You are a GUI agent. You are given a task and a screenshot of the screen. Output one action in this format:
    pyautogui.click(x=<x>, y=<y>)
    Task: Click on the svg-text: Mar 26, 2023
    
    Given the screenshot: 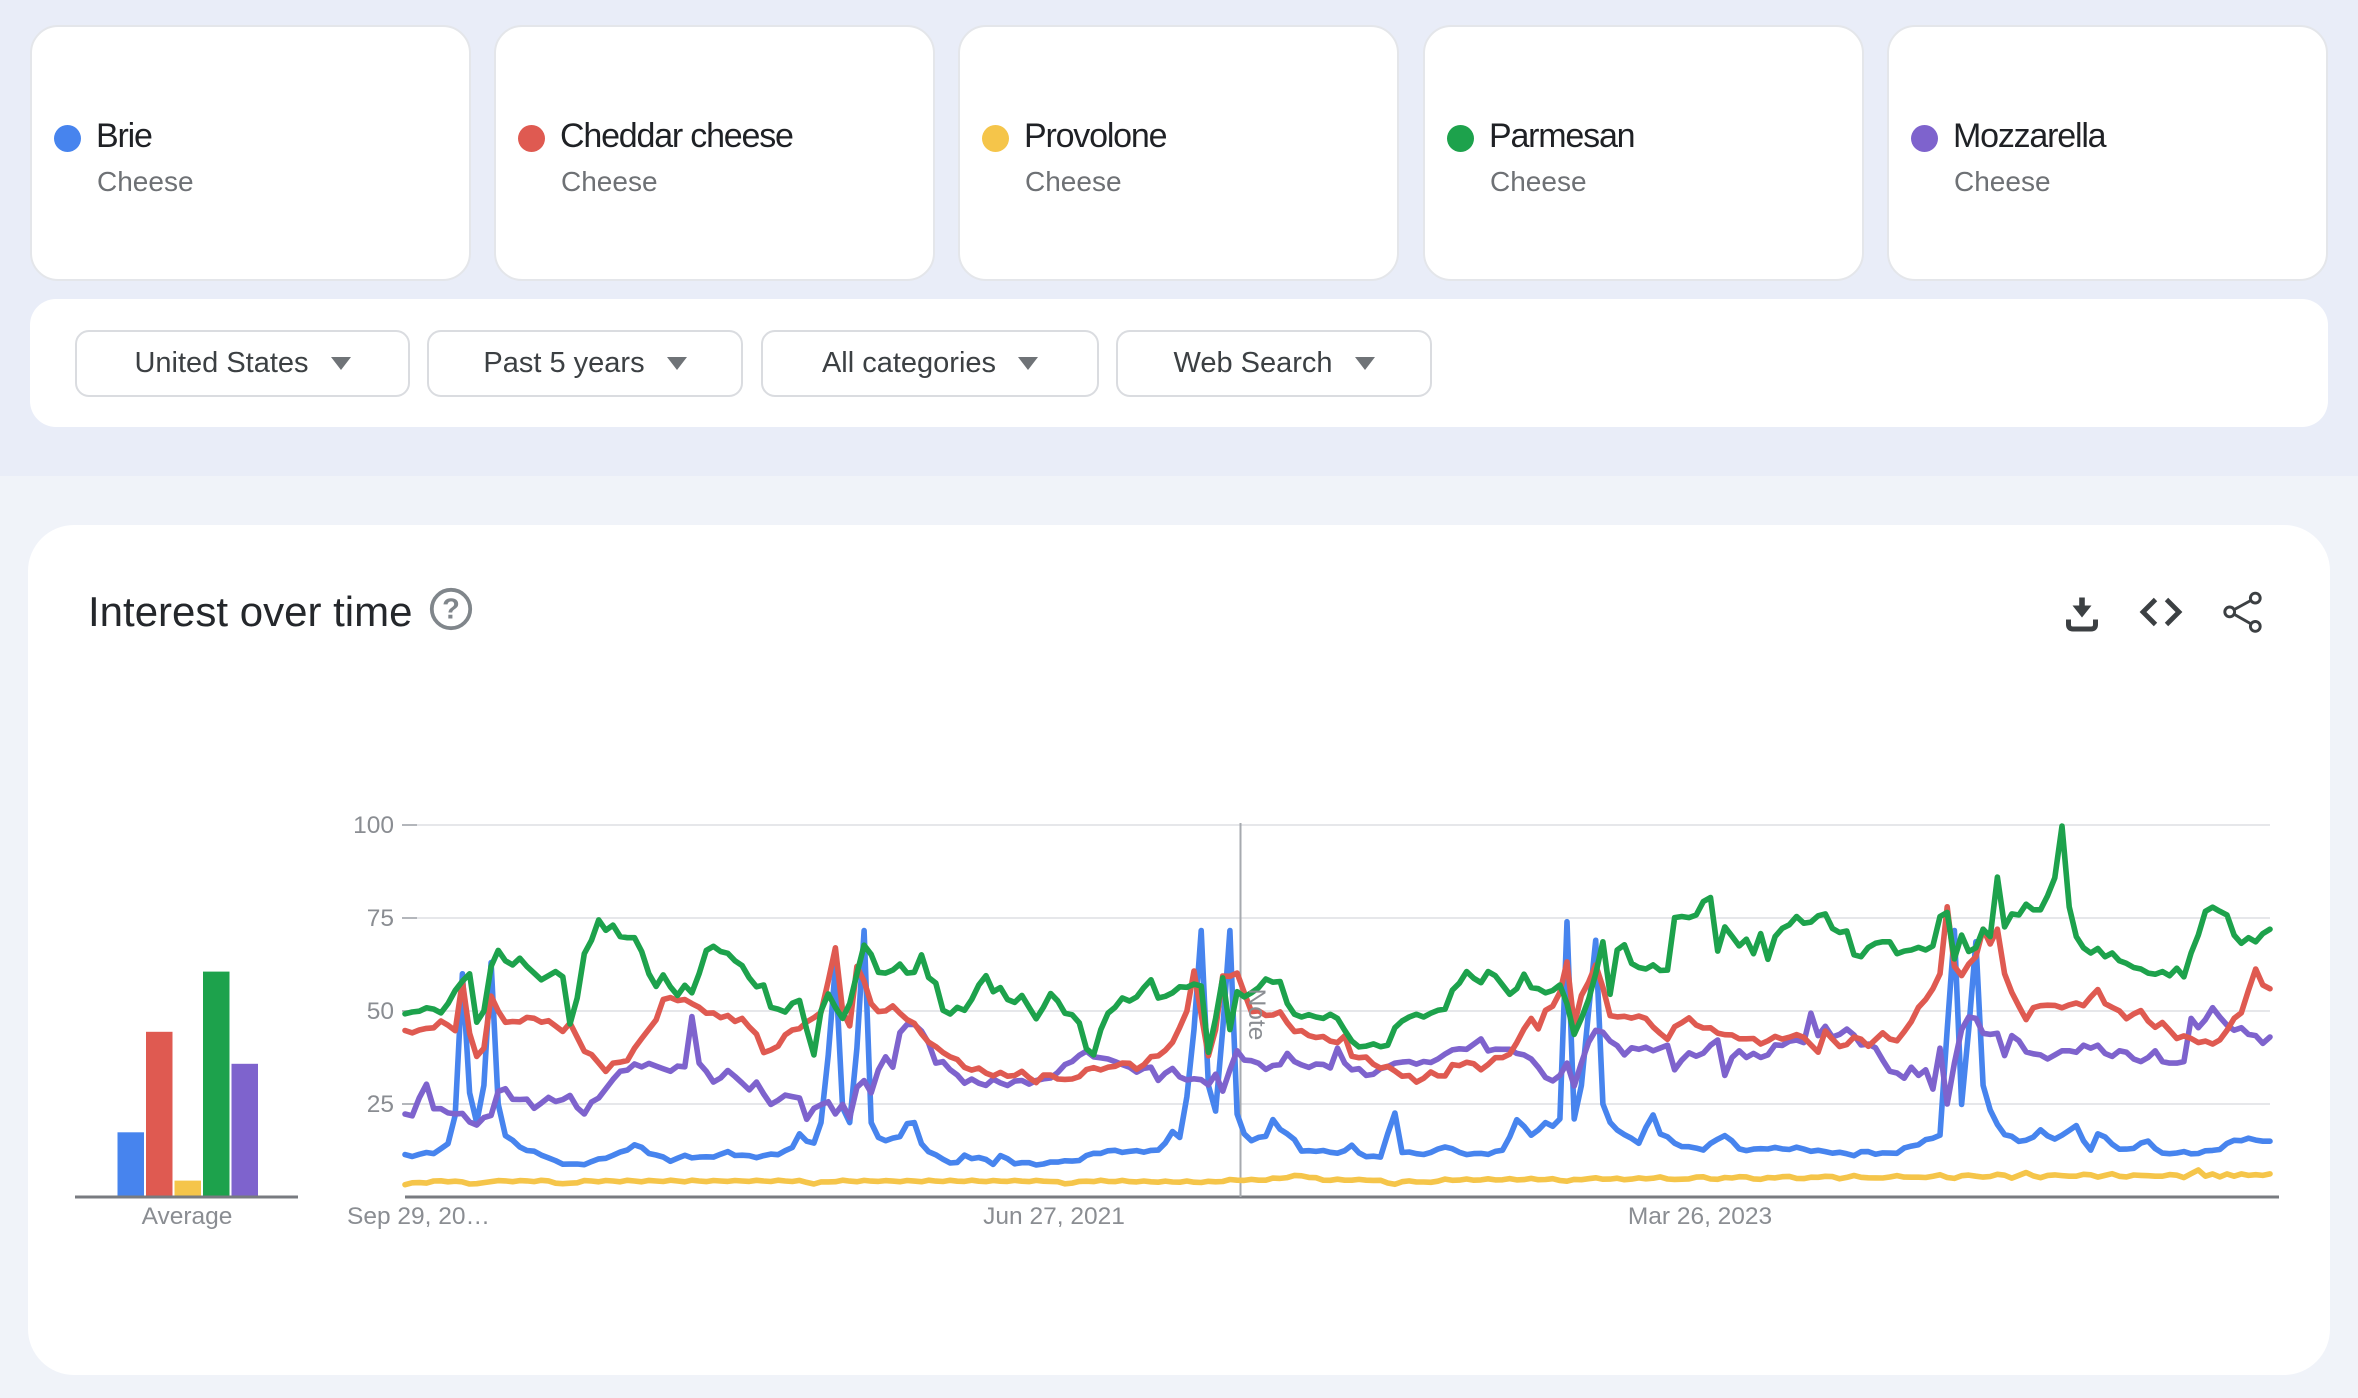 What is the action you would take?
    pyautogui.click(x=1700, y=1216)
    